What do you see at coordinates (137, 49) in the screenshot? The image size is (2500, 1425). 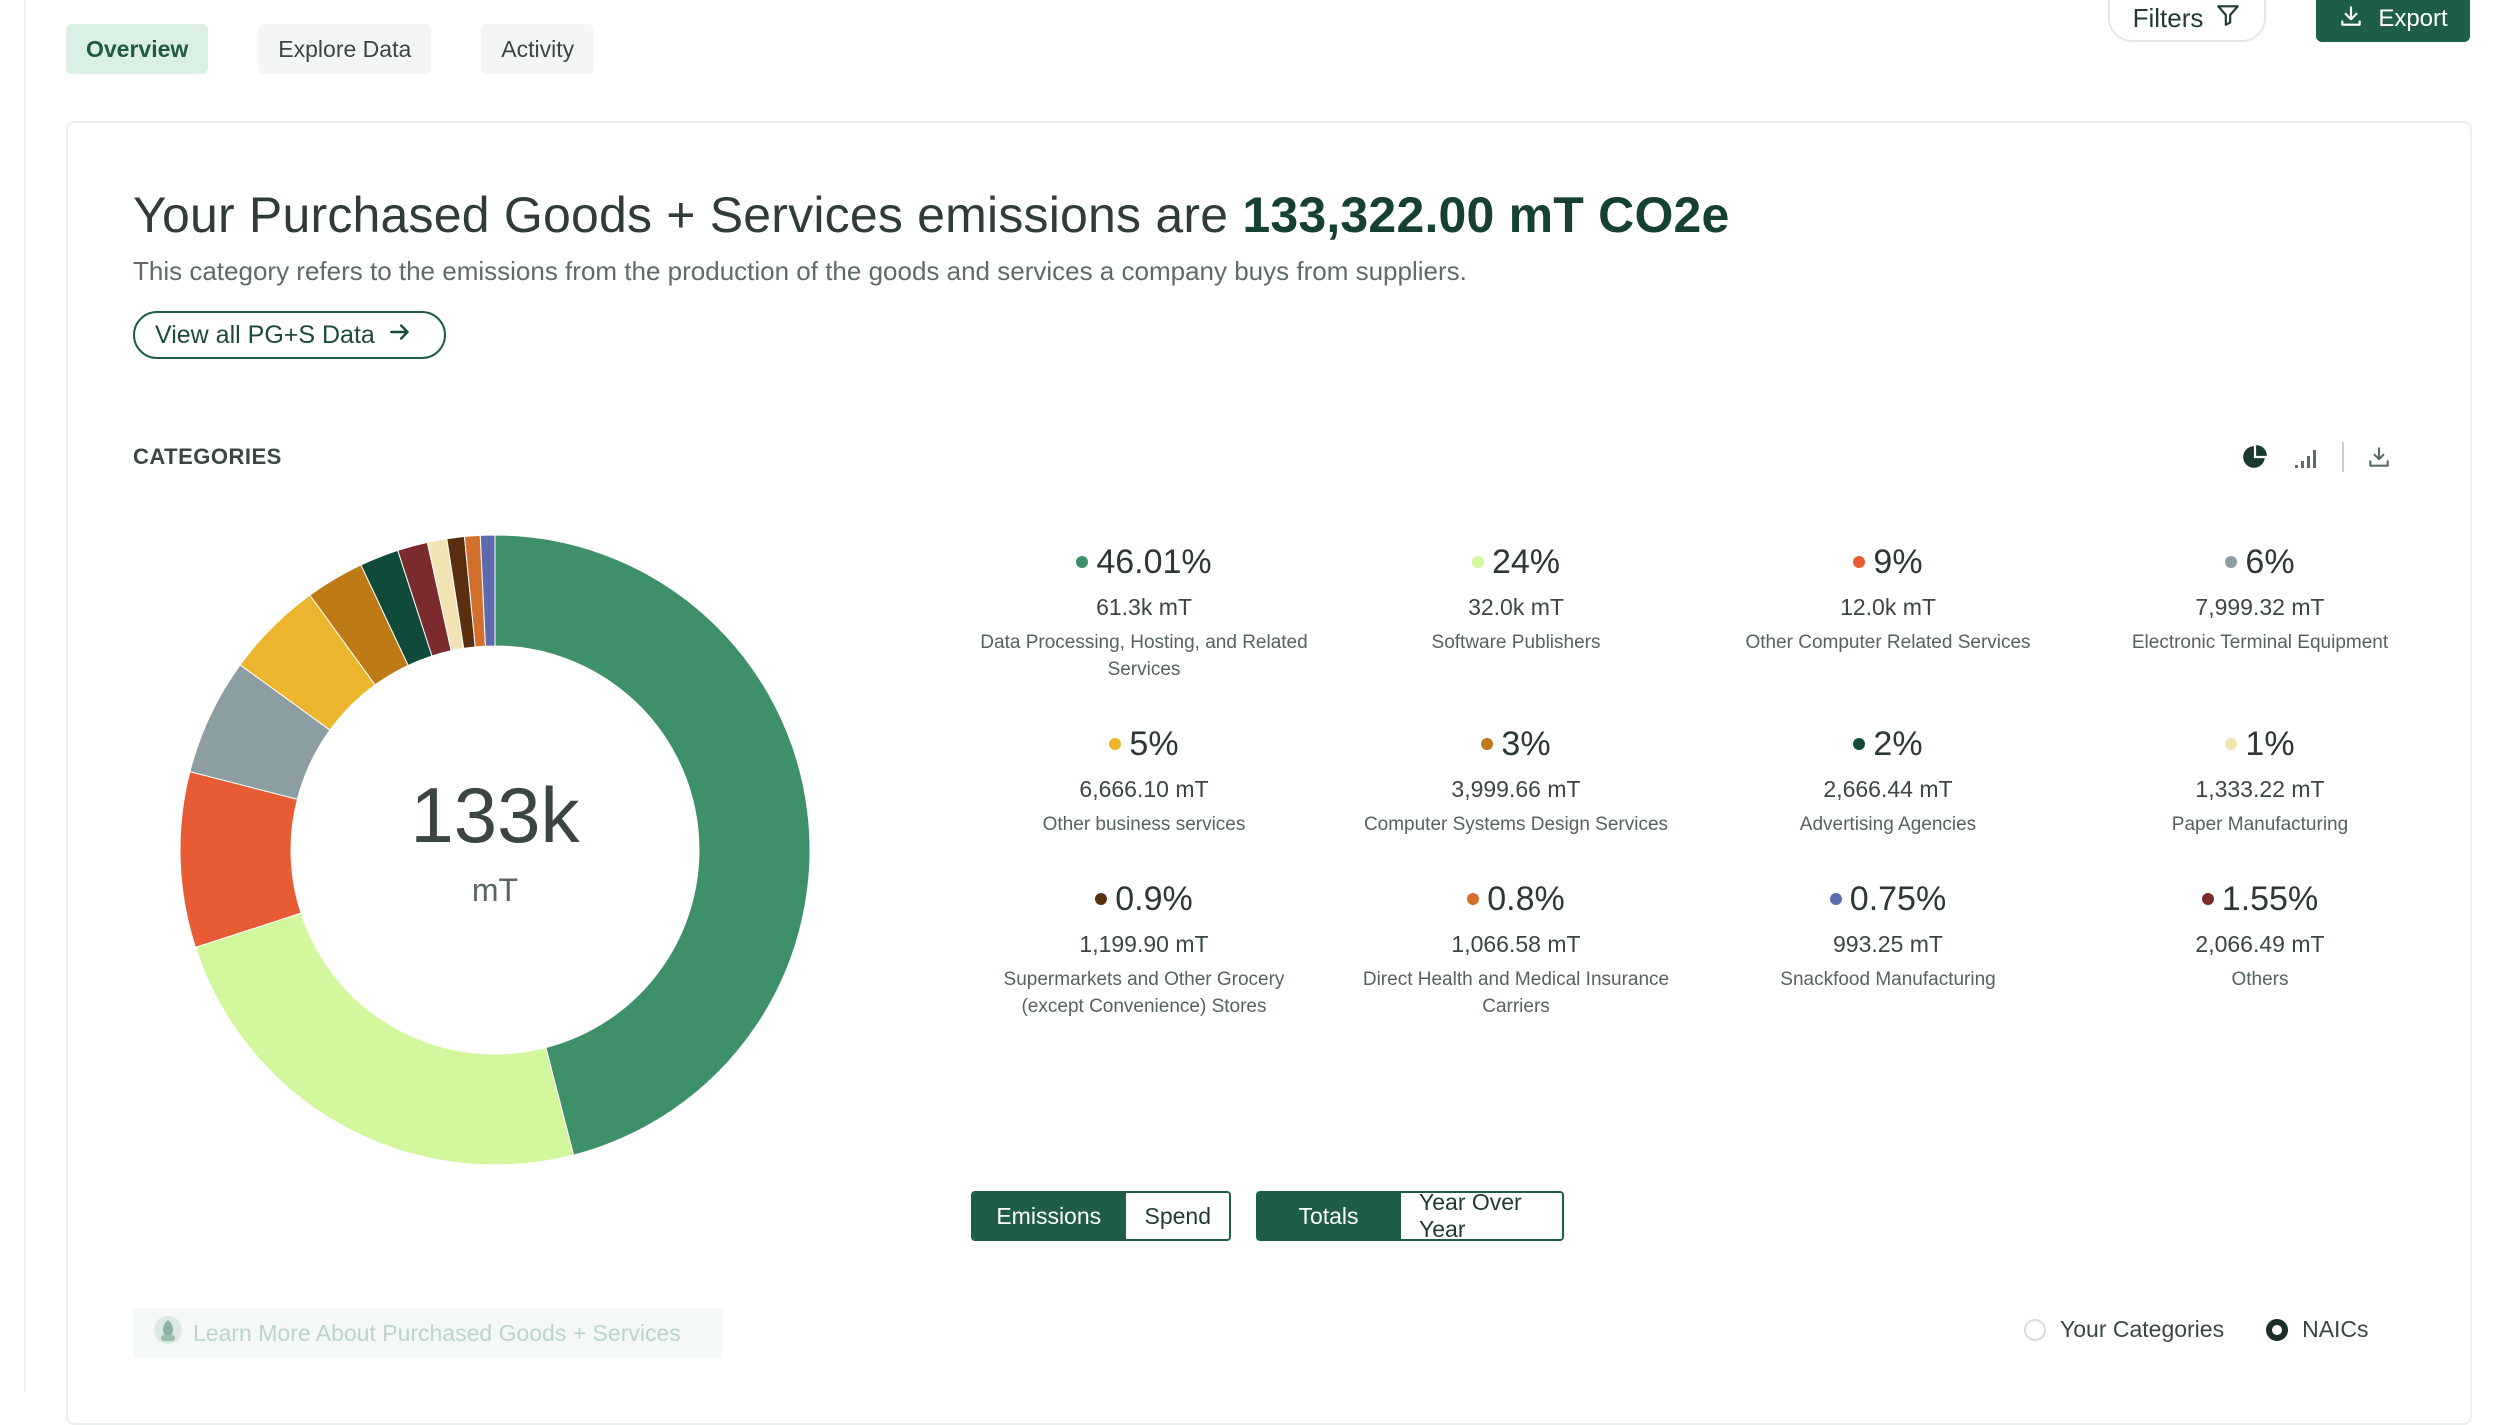 I see `tab-overview: Overview` at bounding box center [137, 49].